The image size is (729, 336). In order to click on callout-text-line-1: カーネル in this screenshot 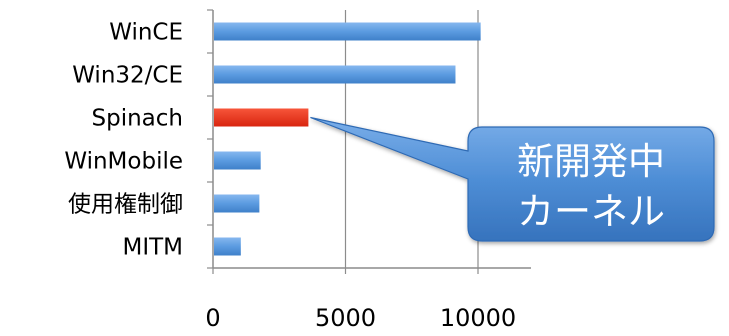, I will do `click(591, 211)`.